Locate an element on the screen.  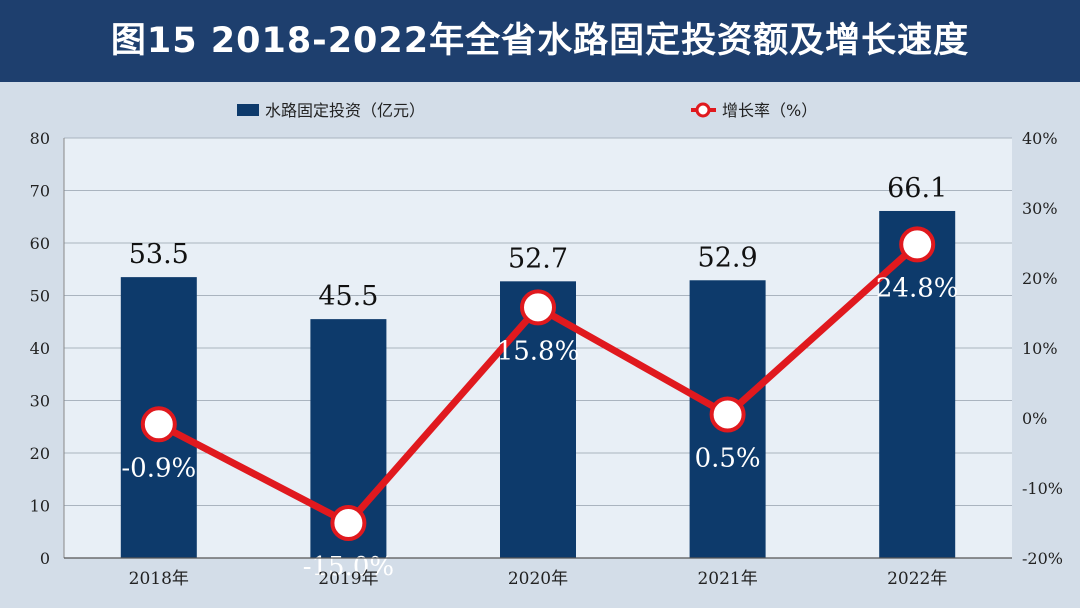
legend-line-marker is located at coordinates (703, 110).